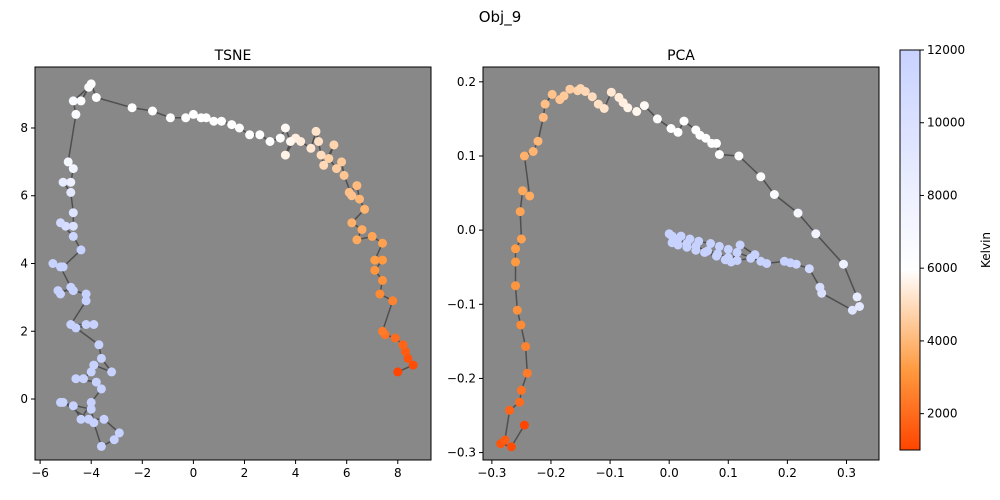  Describe the element at coordinates (946, 123) in the screenshot. I see `colorbar-tick-label: 10000` at that location.